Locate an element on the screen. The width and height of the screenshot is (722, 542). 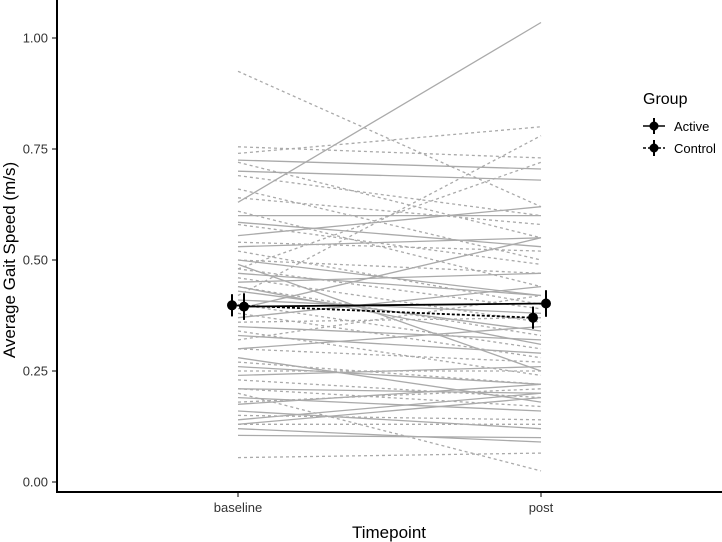
mean-point-active is located at coordinates (546, 303).